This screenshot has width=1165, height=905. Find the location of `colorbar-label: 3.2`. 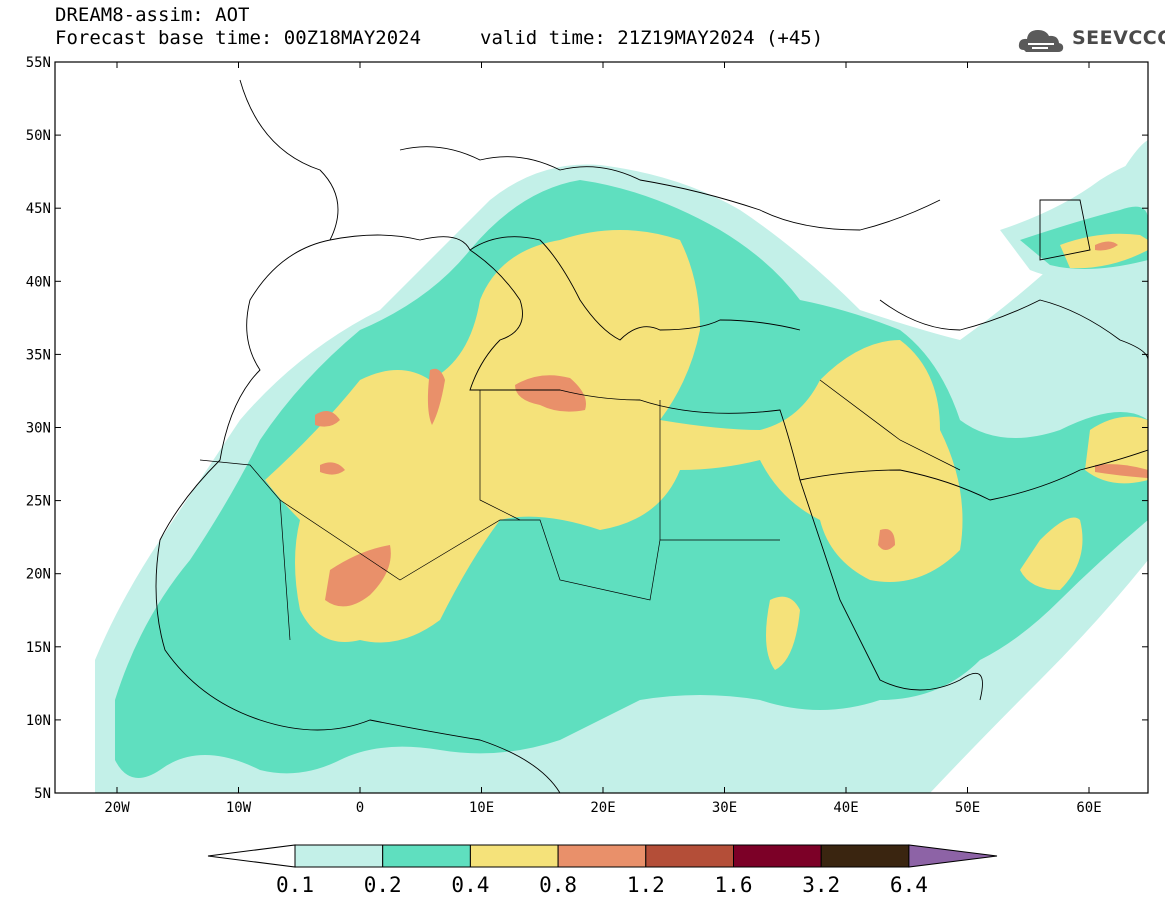

colorbar-label: 3.2 is located at coordinates (821, 885).